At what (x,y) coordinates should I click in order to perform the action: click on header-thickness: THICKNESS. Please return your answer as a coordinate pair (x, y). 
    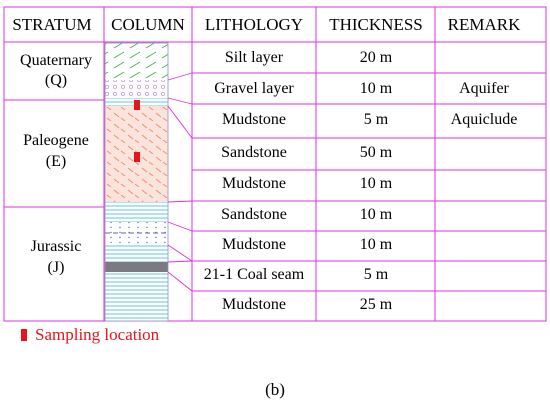
    Looking at the image, I should click on (376, 24).